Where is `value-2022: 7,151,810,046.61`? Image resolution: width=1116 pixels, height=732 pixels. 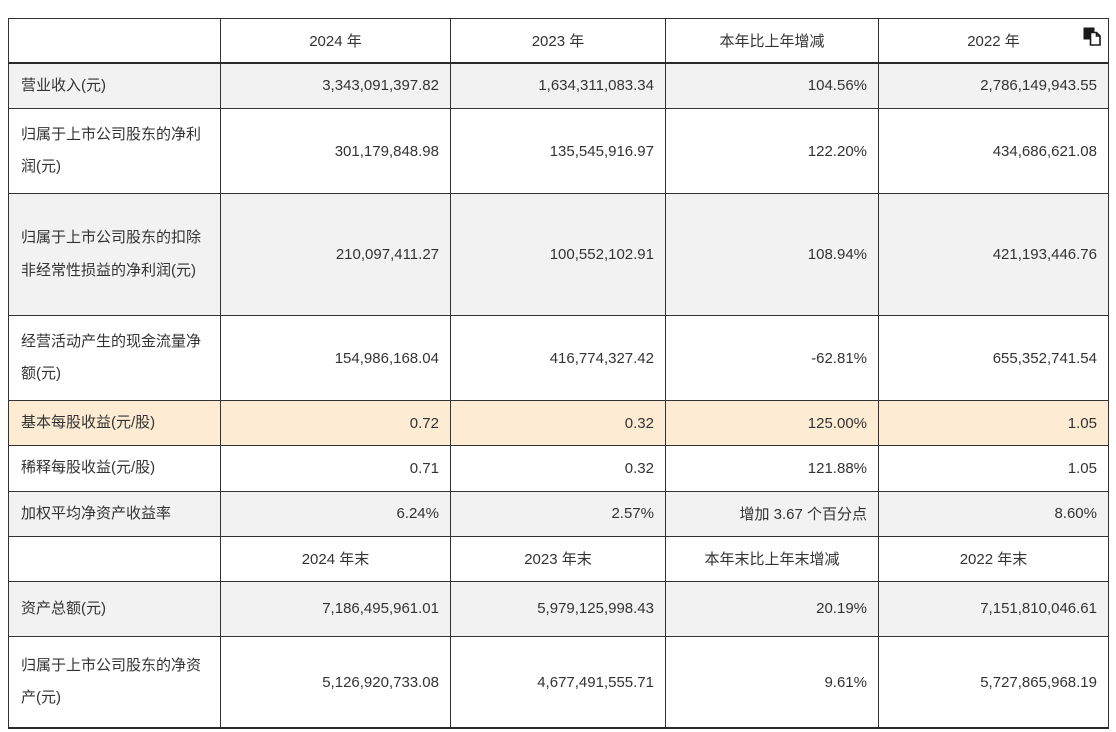 value-2022: 7,151,810,046.61 is located at coordinates (993, 608).